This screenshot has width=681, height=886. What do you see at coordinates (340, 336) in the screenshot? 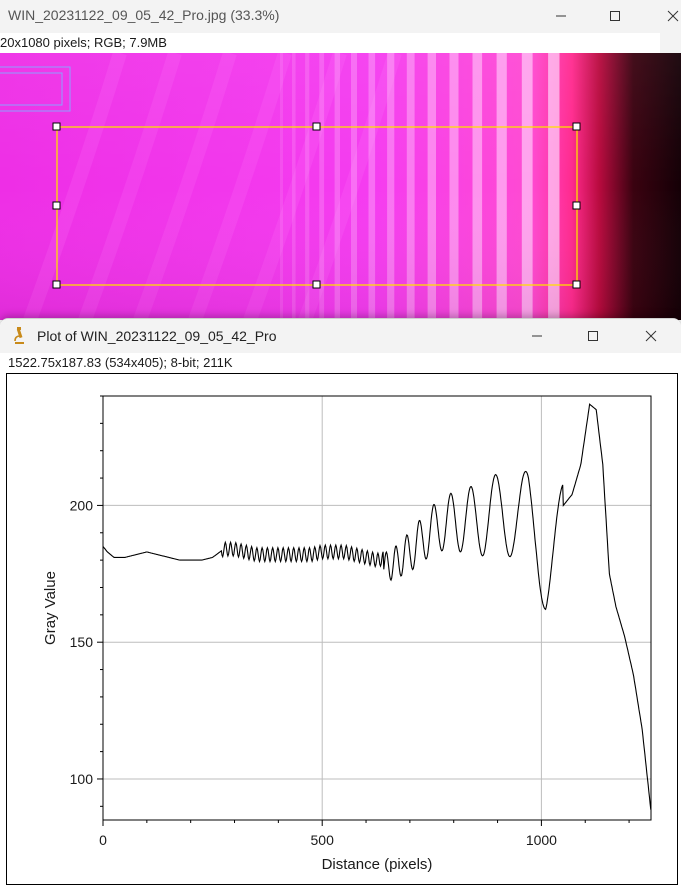
I see `plot-window-titlebar: Plot of WIN_20231122_09_05_42_Pro` at bounding box center [340, 336].